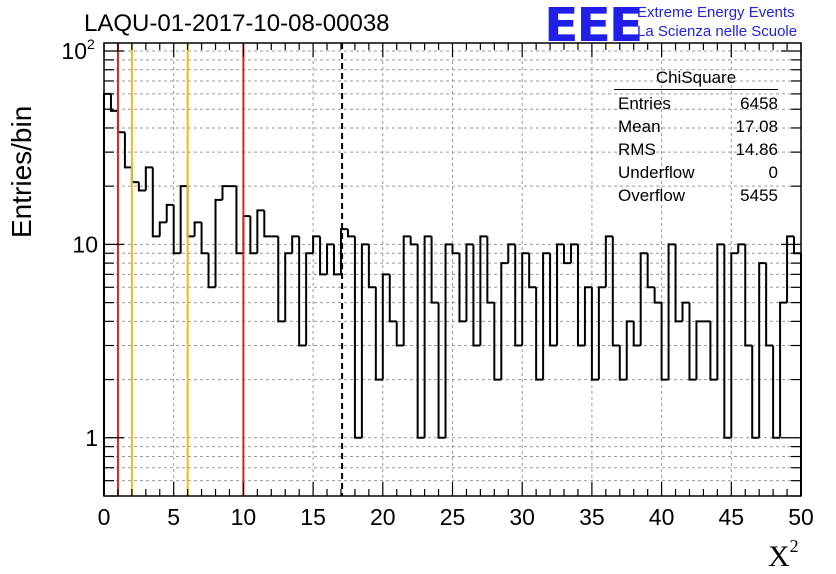 This screenshot has width=836, height=574. What do you see at coordinates (656, 172) in the screenshot?
I see `stats-label: Underflow` at bounding box center [656, 172].